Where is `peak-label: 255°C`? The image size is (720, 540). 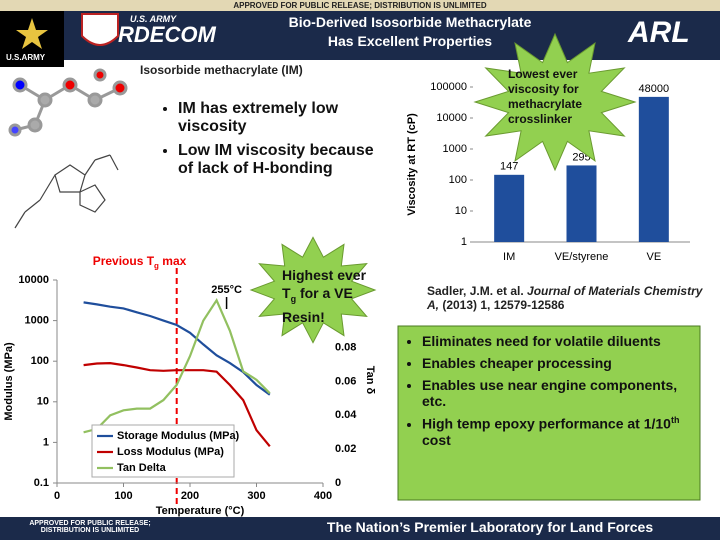
peak-label: 255°C is located at coordinates (226, 290).